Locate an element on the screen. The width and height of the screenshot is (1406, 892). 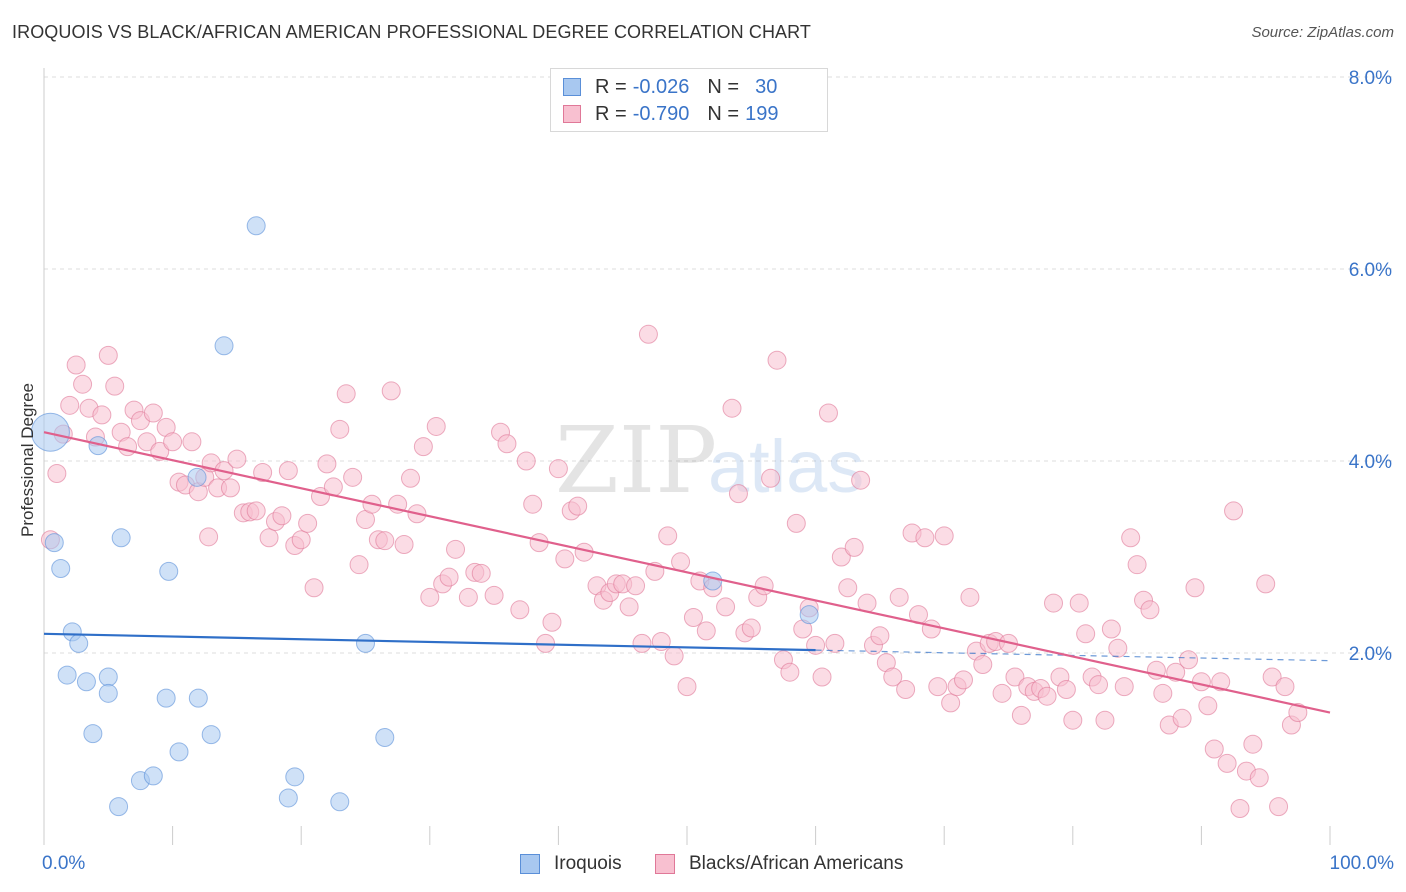
stats-row-blacks: R = -0.790 N = 199 is located at coordinates (670, 114).